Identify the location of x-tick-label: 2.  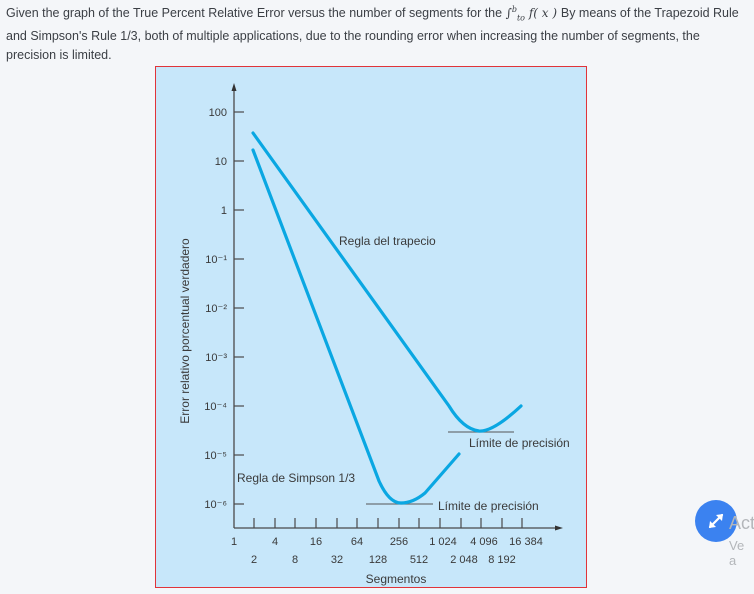
(254, 560).